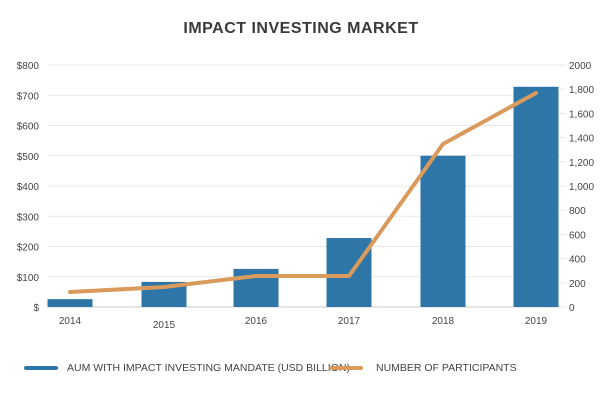 This screenshot has width=602, height=401. I want to click on legend-line-swatch-icon, so click(346, 368).